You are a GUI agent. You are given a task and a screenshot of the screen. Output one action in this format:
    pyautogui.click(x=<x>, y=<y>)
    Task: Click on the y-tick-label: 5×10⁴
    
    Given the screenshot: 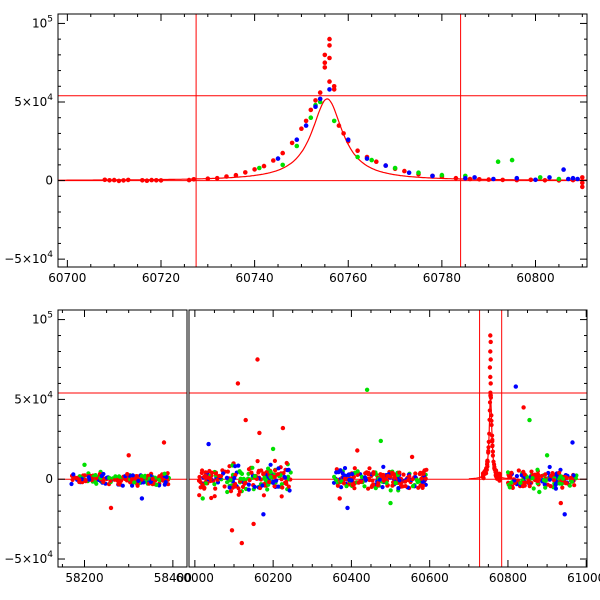 What is the action you would take?
    pyautogui.click(x=33, y=101)
    